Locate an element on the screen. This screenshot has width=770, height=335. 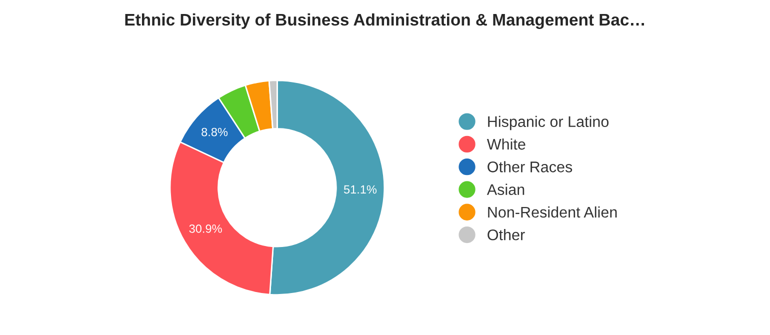
legend-label: Hispanic or Latino is located at coordinates (548, 123).